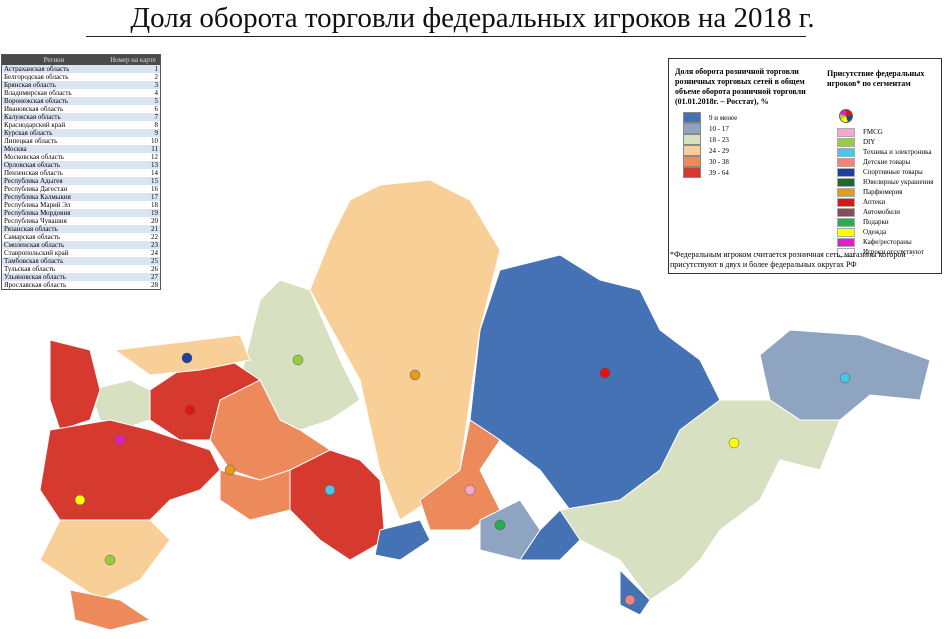  I want to click on table-header: Регион Номер на карте, so click(81, 59).